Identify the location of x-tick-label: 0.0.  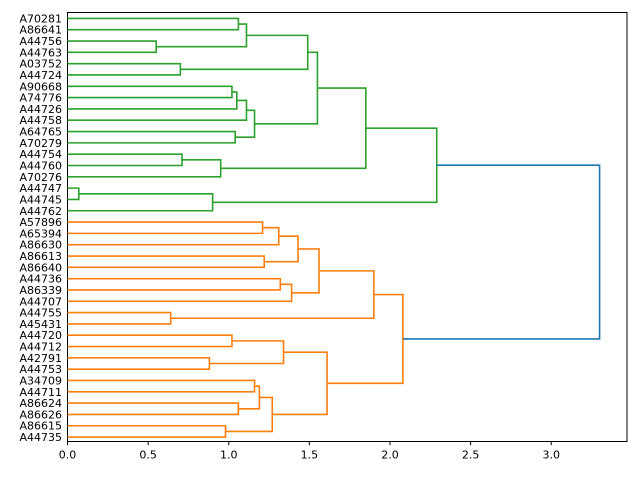
(68, 455).